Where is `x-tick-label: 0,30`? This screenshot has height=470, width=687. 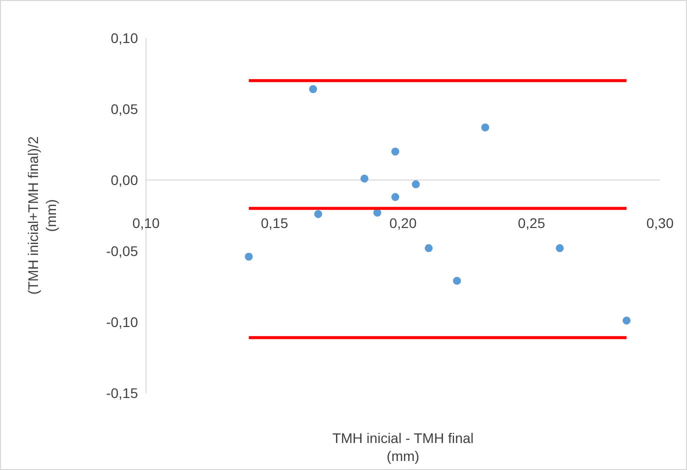 x-tick-label: 0,30 is located at coordinates (660, 223).